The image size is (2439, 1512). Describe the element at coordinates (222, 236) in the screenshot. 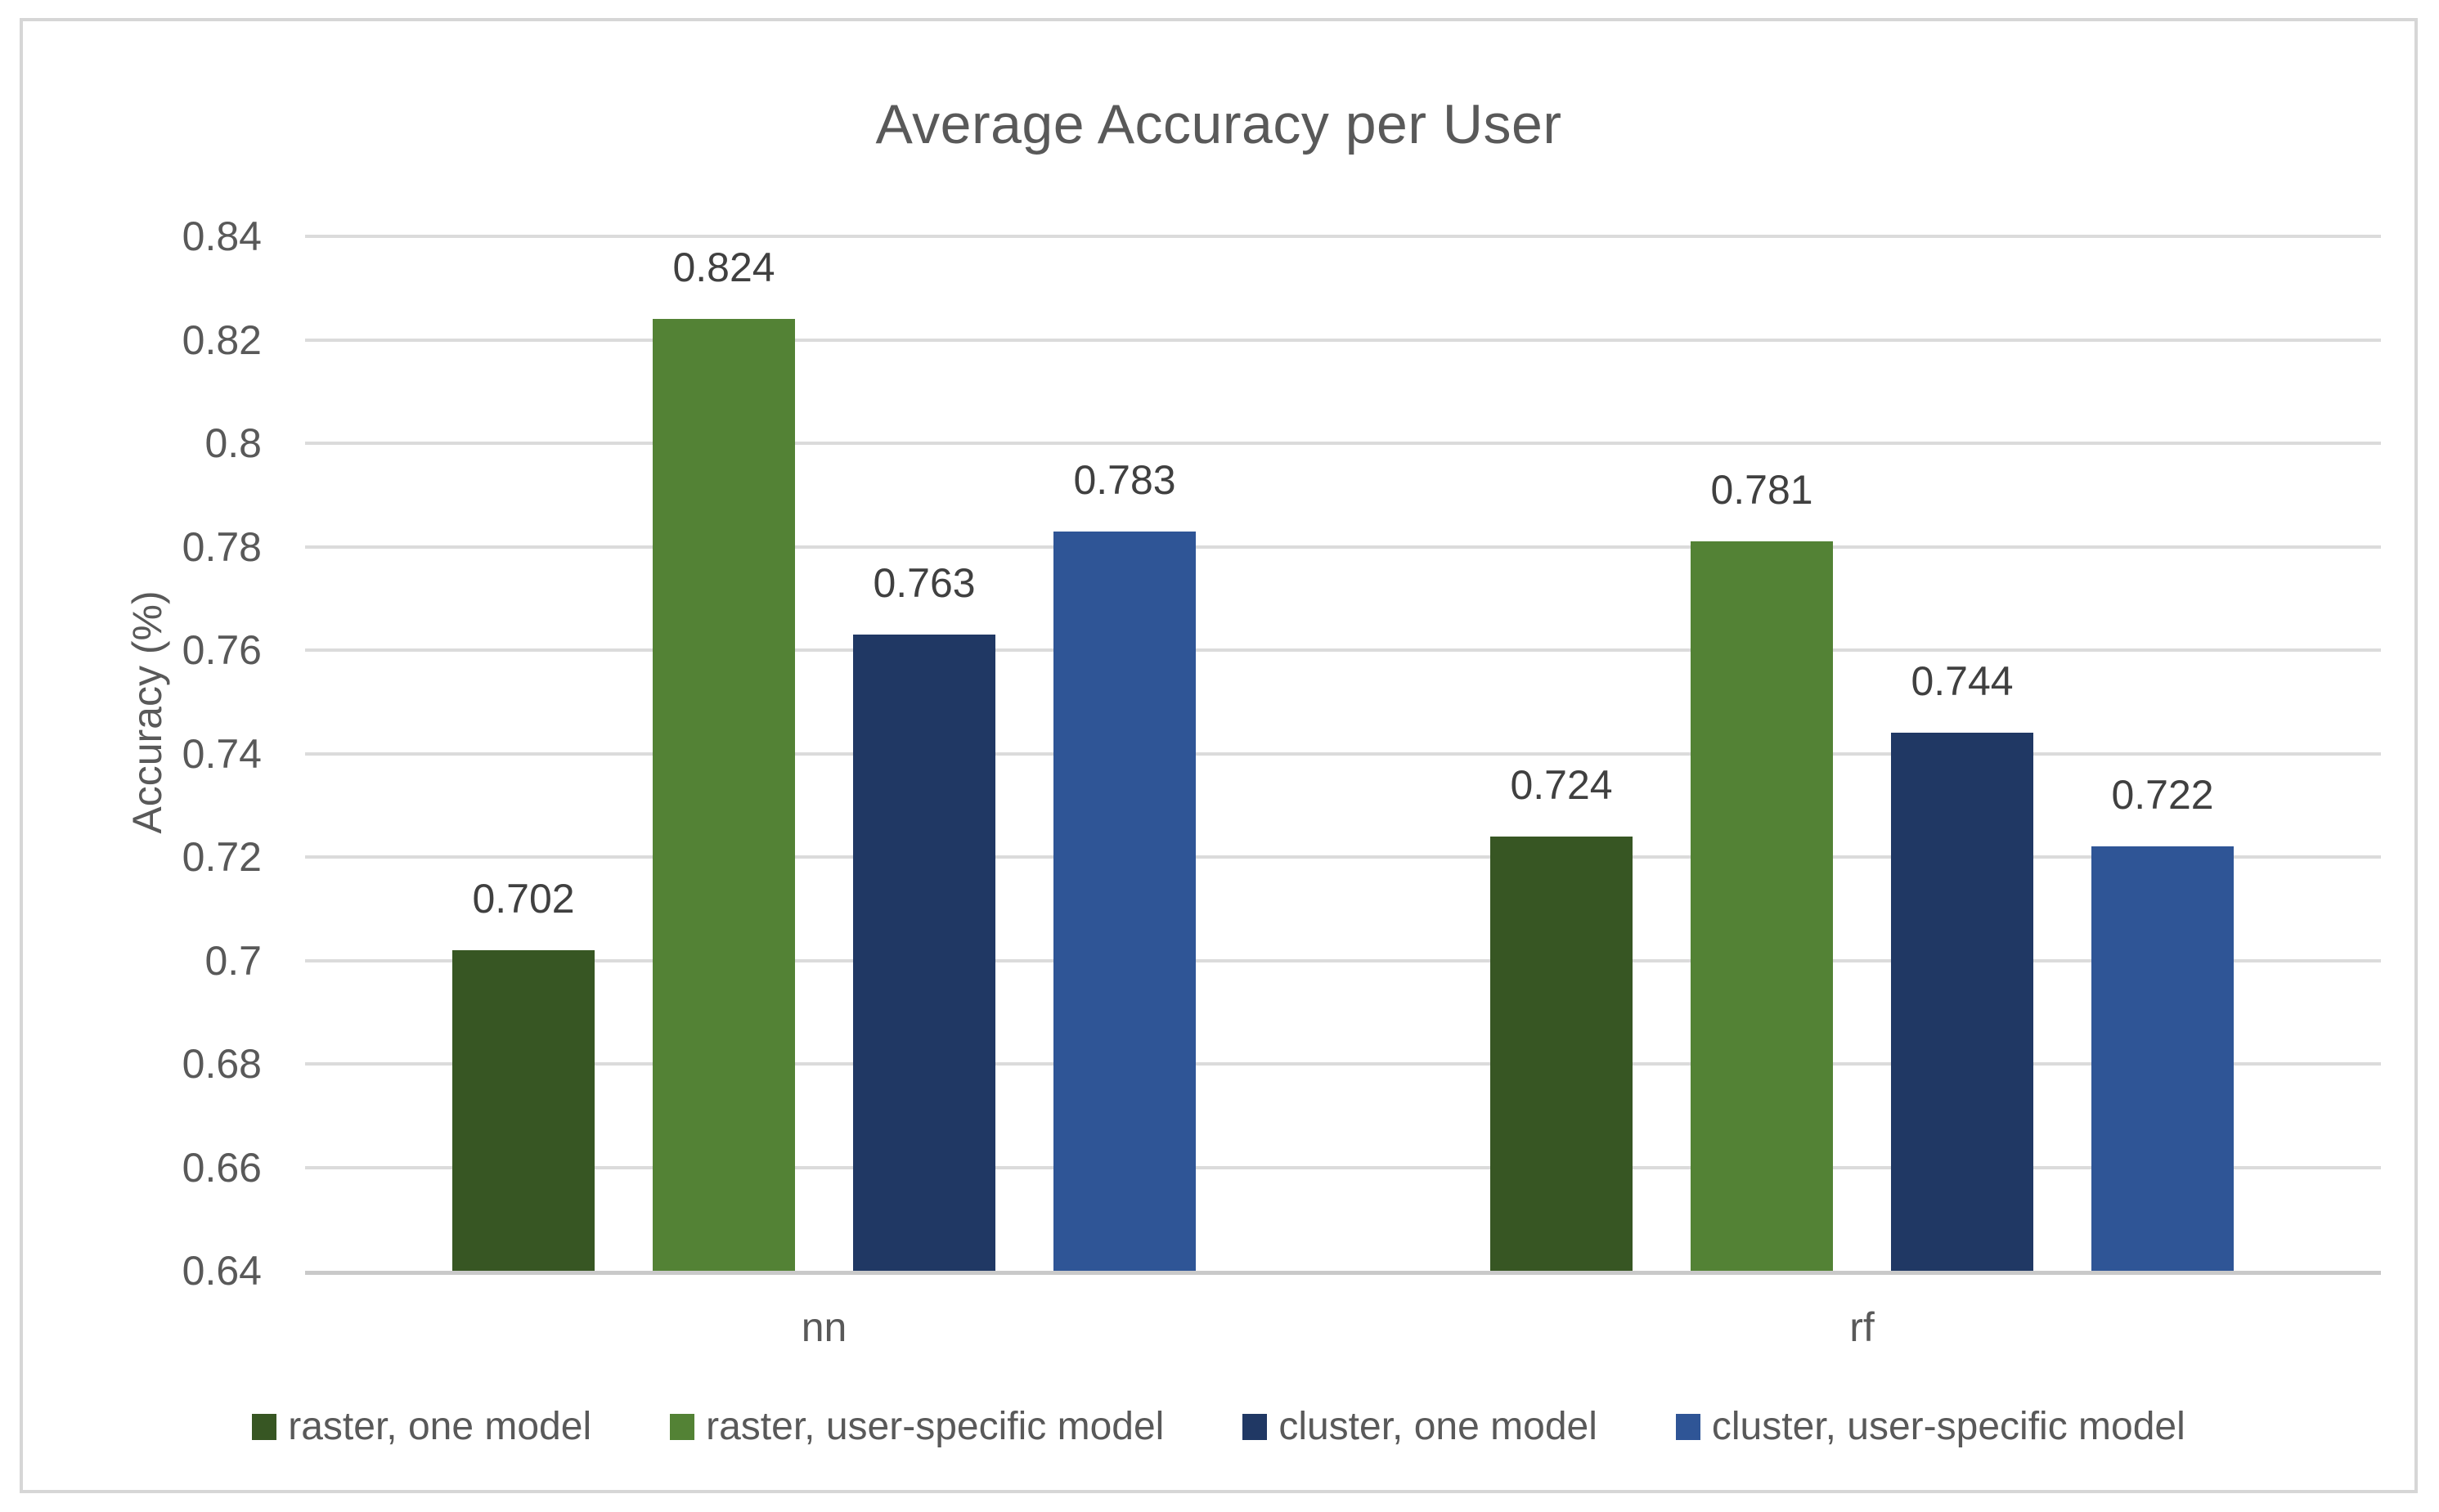

I see `y-tick-label: 0.84` at that location.